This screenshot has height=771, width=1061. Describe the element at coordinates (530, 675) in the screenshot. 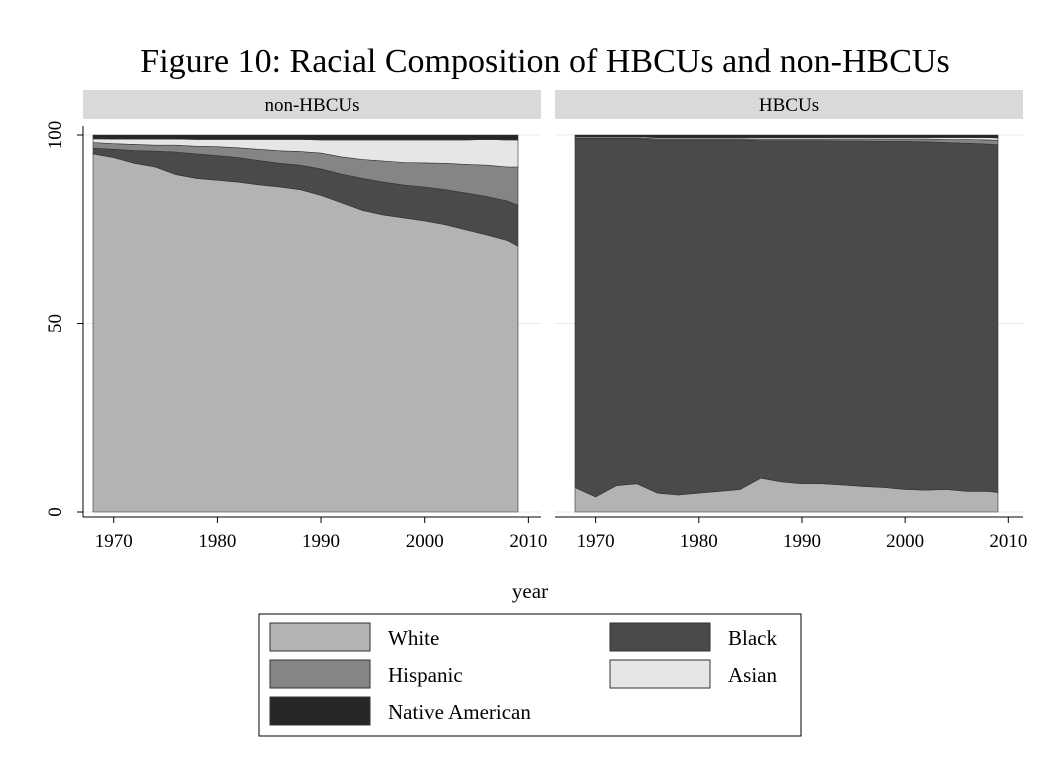

I see `chart-legend: White Black Hispanic Asian Native American` at that location.